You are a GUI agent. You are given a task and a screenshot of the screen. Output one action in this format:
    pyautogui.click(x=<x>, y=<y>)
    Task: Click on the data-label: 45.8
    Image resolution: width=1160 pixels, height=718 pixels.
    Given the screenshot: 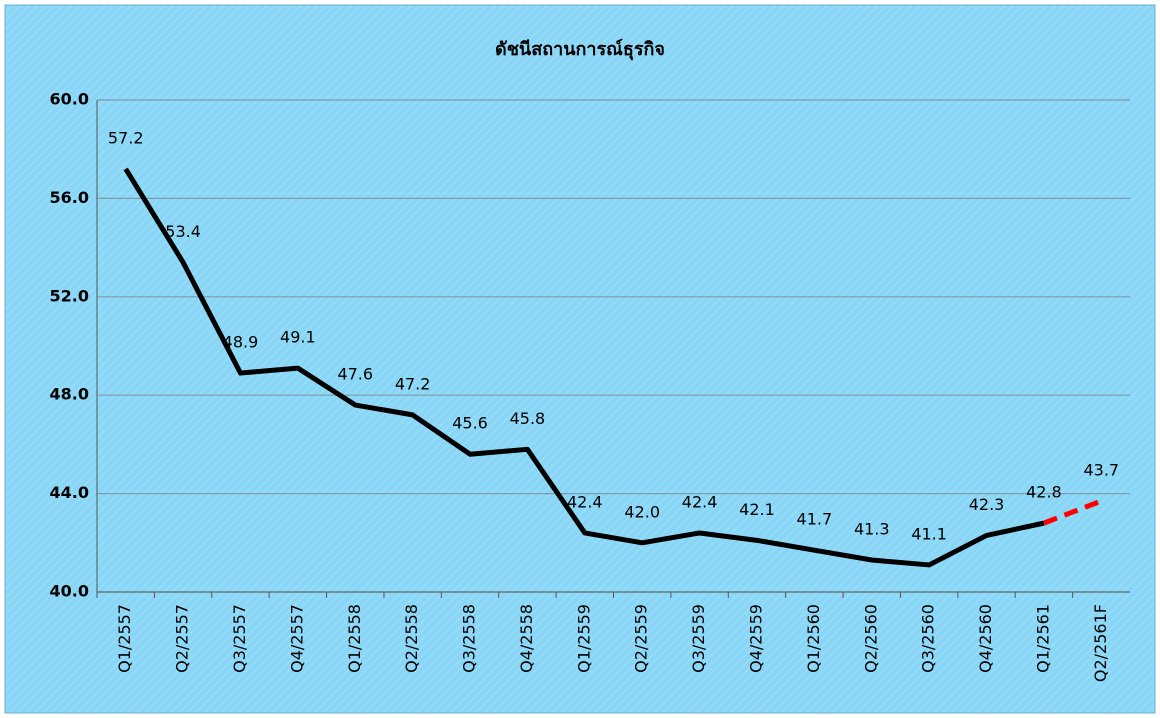 What is the action you would take?
    pyautogui.click(x=528, y=418)
    